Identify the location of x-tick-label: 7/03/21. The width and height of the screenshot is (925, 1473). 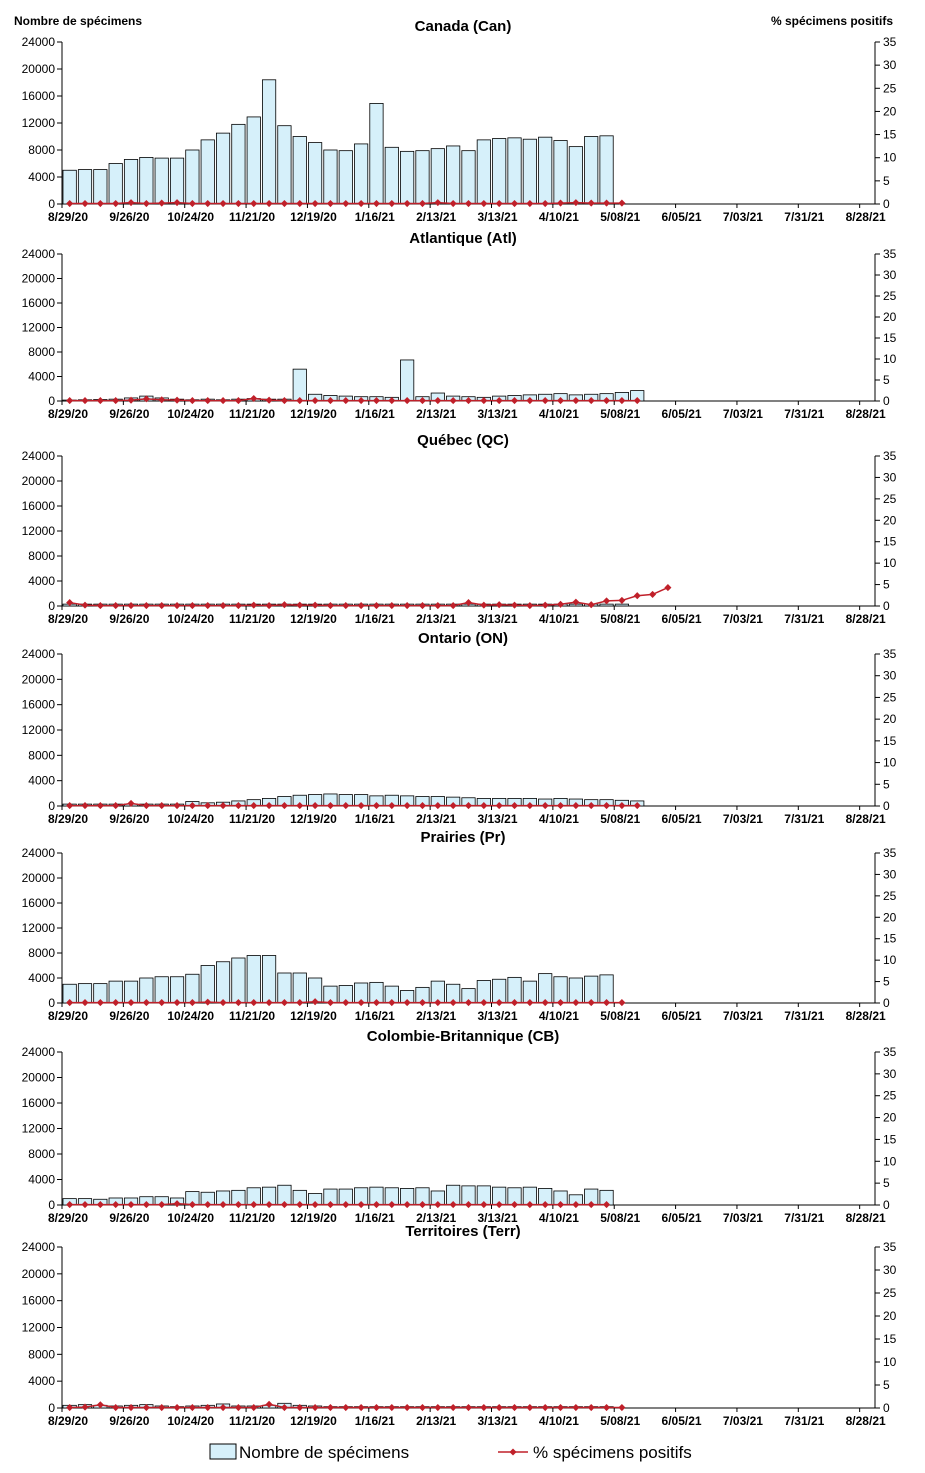
(743, 1218).